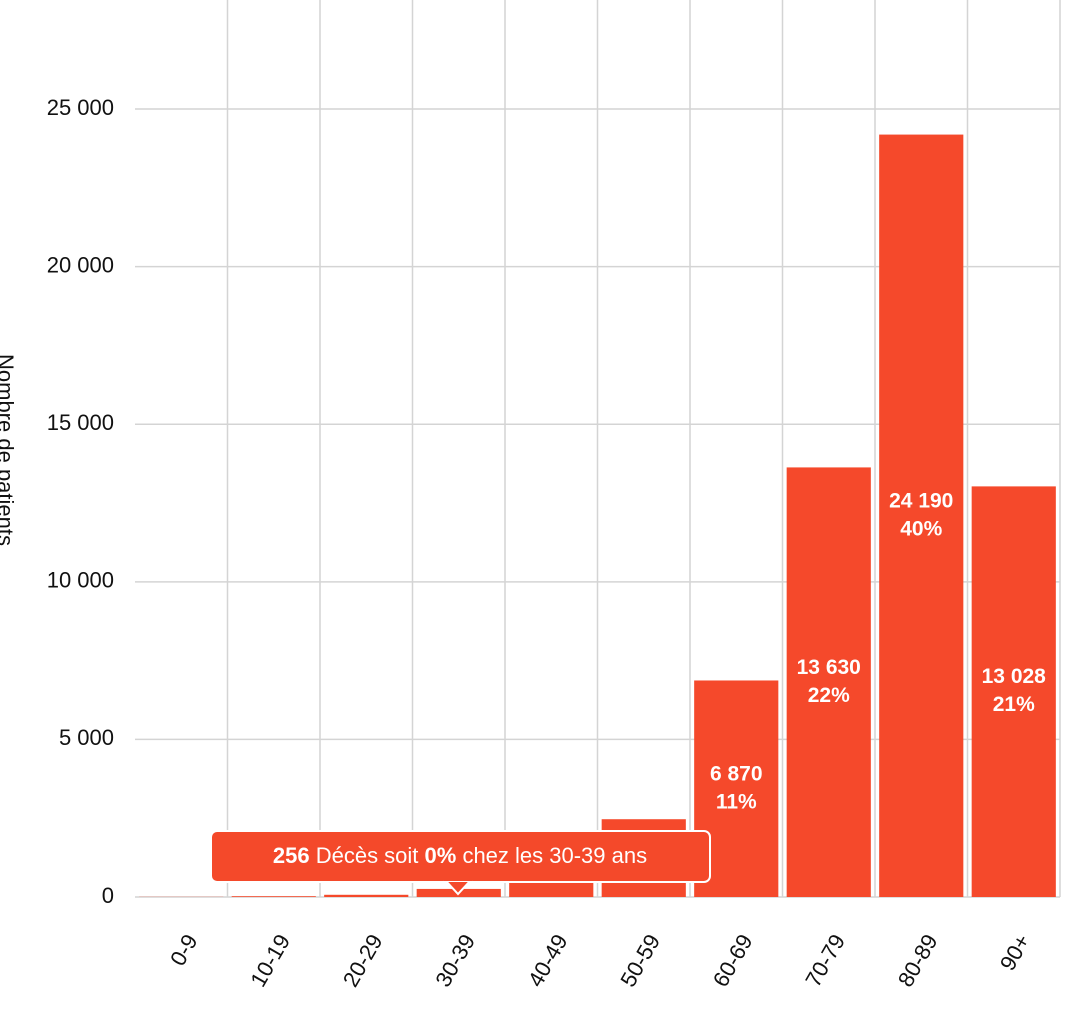 The image size is (1068, 1020). Describe the element at coordinates (921, 528) in the screenshot. I see `bar-percent-label: 40%` at that location.